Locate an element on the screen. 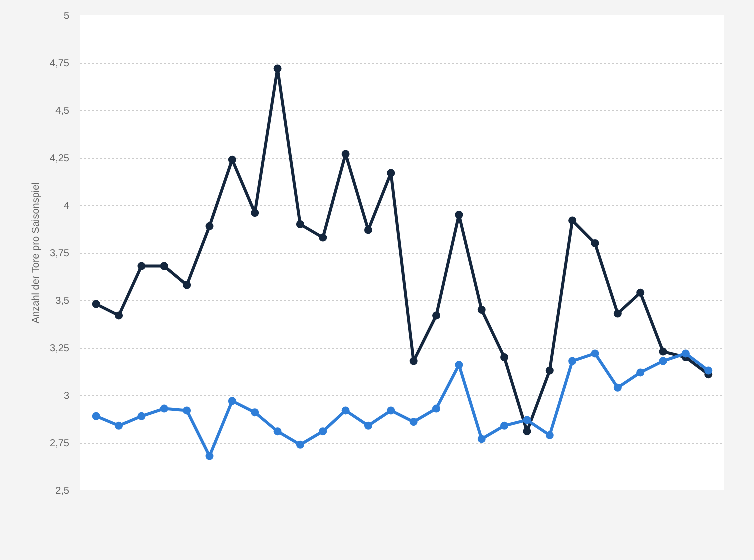 Image resolution: width=754 pixels, height=560 pixels. y-tick-label: 4,25 is located at coordinates (60, 159).